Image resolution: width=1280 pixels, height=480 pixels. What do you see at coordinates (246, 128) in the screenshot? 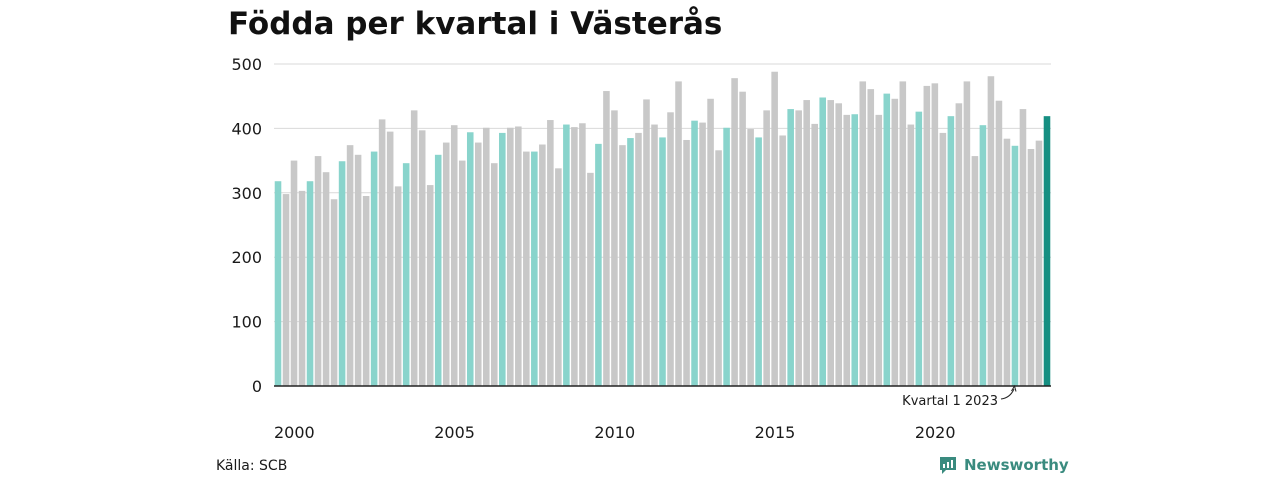
I see `y-tick-label: 400` at bounding box center [246, 128].